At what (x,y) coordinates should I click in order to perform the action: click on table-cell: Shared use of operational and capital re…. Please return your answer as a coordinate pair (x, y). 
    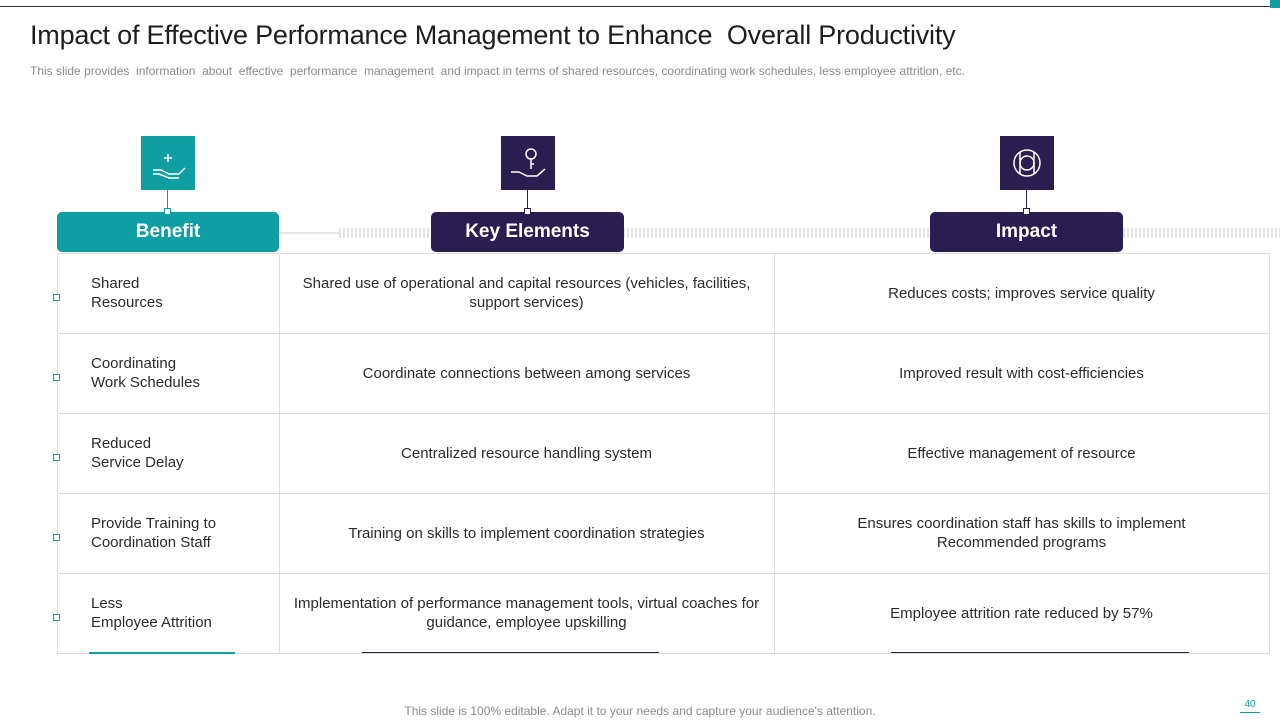
    Looking at the image, I should click on (526, 293).